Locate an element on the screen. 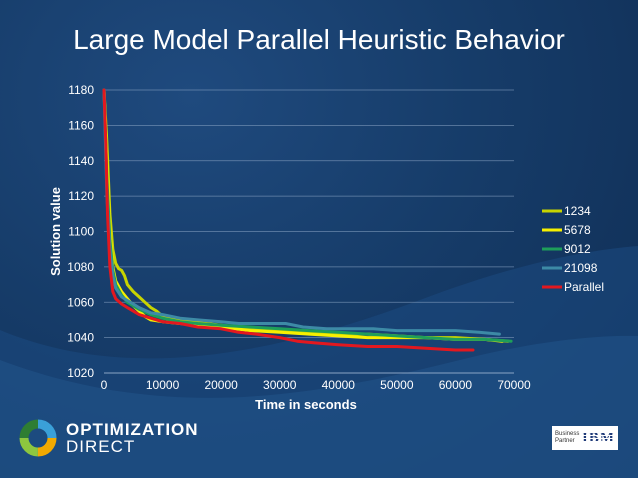 Image resolution: width=638 pixels, height=478 pixels. legend-label-21098: 21098 is located at coordinates (581, 268).